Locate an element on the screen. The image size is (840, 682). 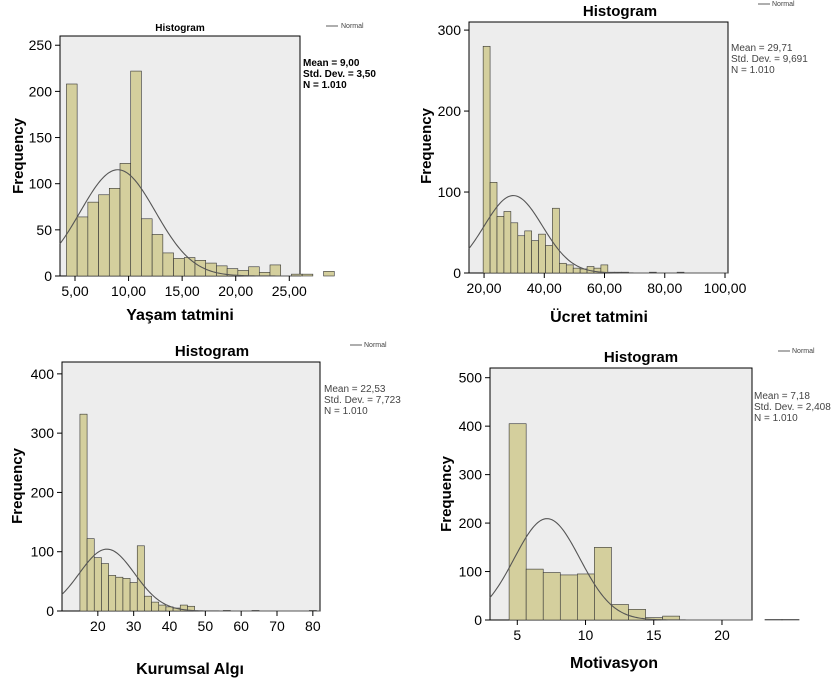
x-tick-label: 5,00 is located at coordinates (74, 291).